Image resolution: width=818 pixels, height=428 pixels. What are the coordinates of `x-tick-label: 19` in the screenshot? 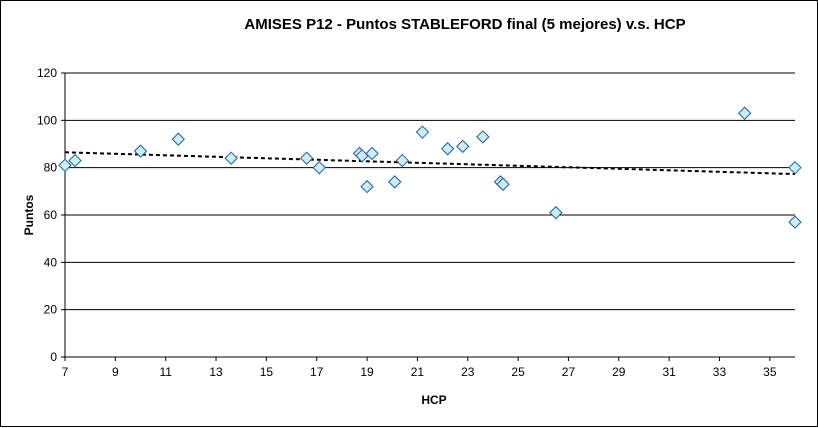 It's located at (367, 372).